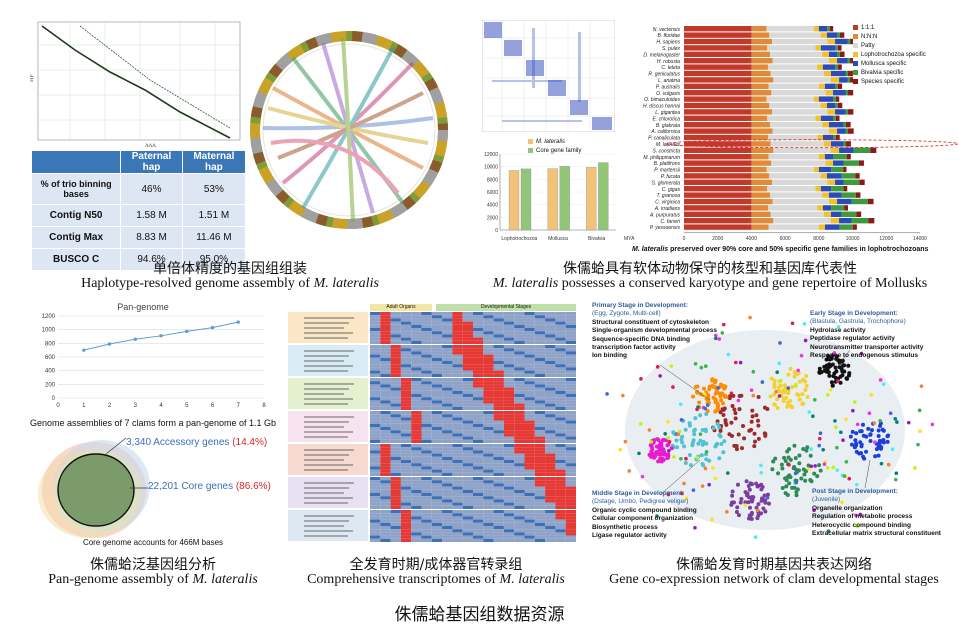  I want to click on go-term-line, so click(326, 521).